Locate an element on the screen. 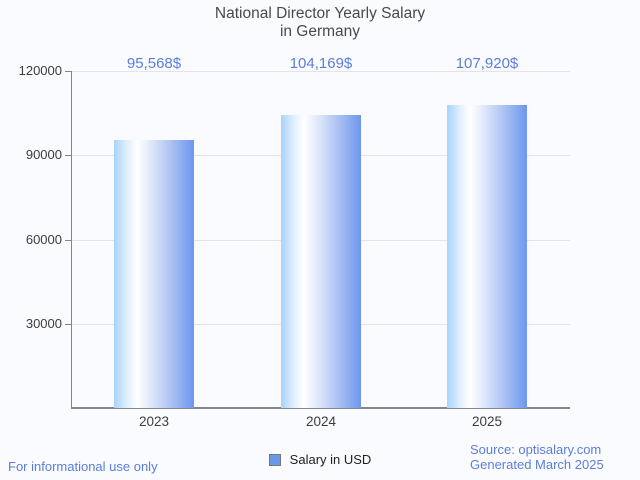 This screenshot has width=640, height=480. bar-value-label: 104,169$ is located at coordinates (321, 63).